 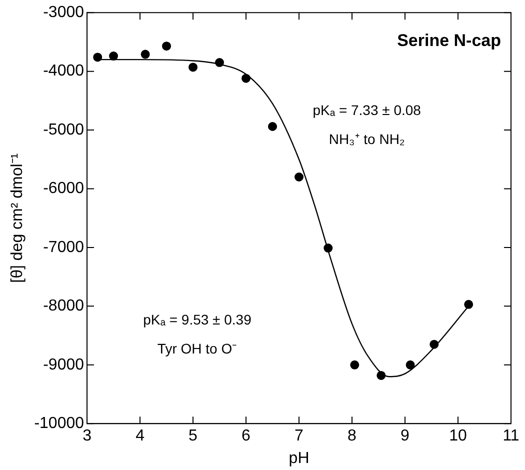 I want to click on x-tick-label: 6, so click(x=246, y=436).